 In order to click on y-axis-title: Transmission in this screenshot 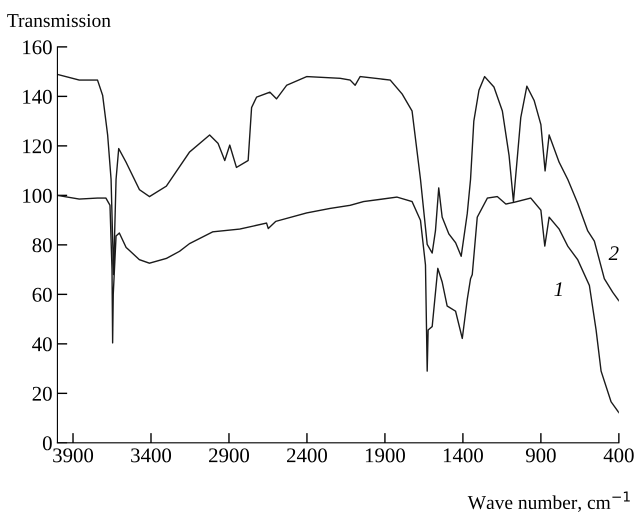, I will do `click(59, 21)`.